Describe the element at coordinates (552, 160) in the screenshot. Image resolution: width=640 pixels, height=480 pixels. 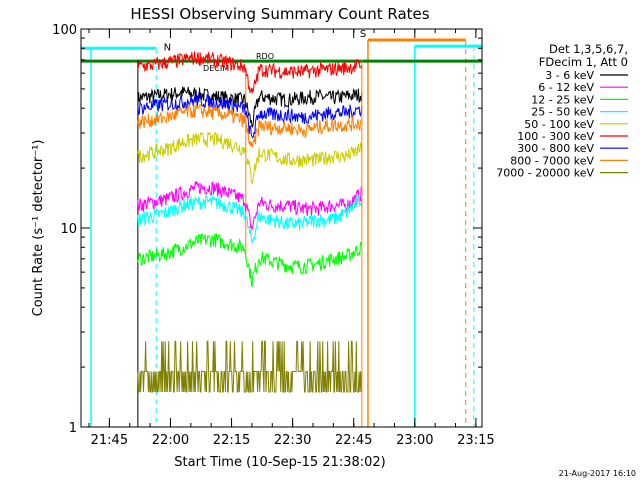
I see `legend-label-8: 800 - 7000 keV` at that location.